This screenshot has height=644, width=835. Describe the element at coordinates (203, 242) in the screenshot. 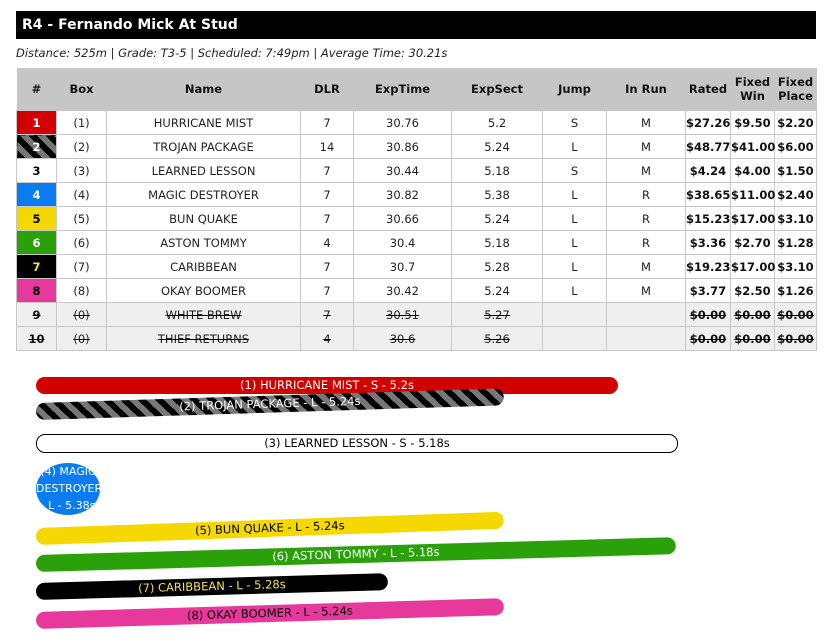

I see `cell-name: ASTON TOMMY` at that location.